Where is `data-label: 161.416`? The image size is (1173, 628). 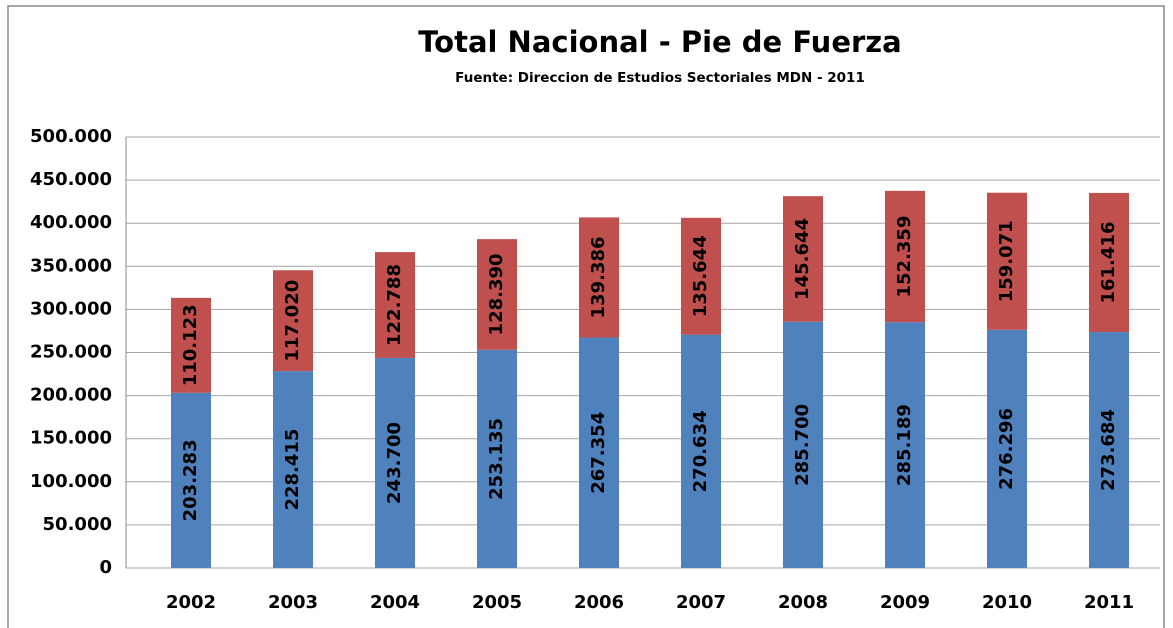
data-label: 161.416 is located at coordinates (1108, 263).